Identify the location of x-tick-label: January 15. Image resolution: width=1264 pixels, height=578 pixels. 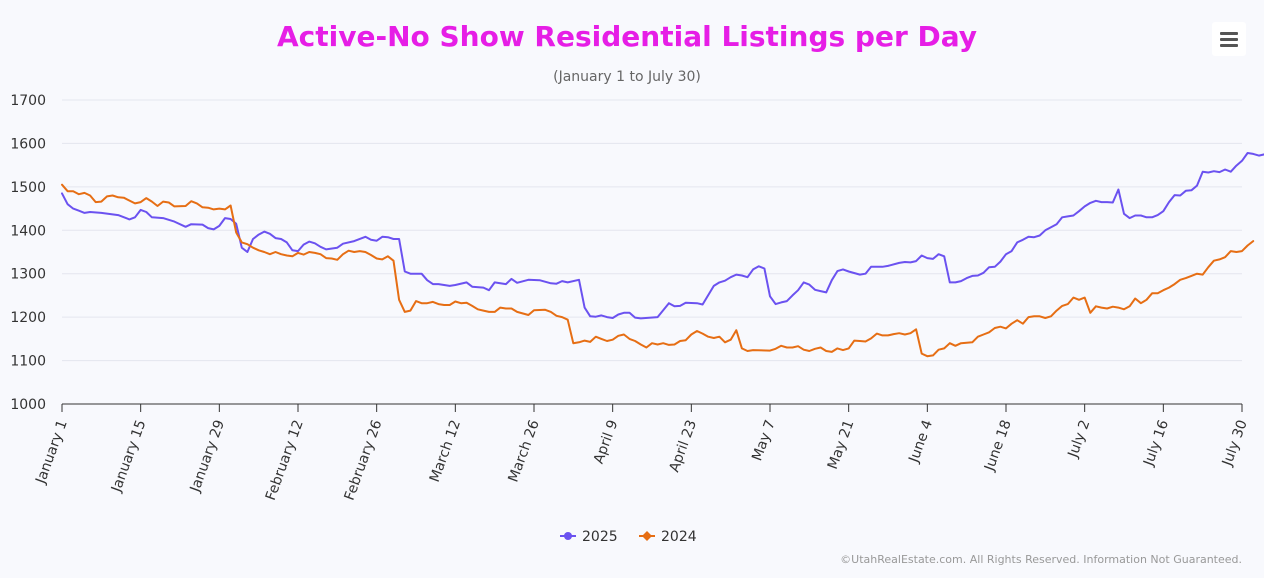
(128, 456).